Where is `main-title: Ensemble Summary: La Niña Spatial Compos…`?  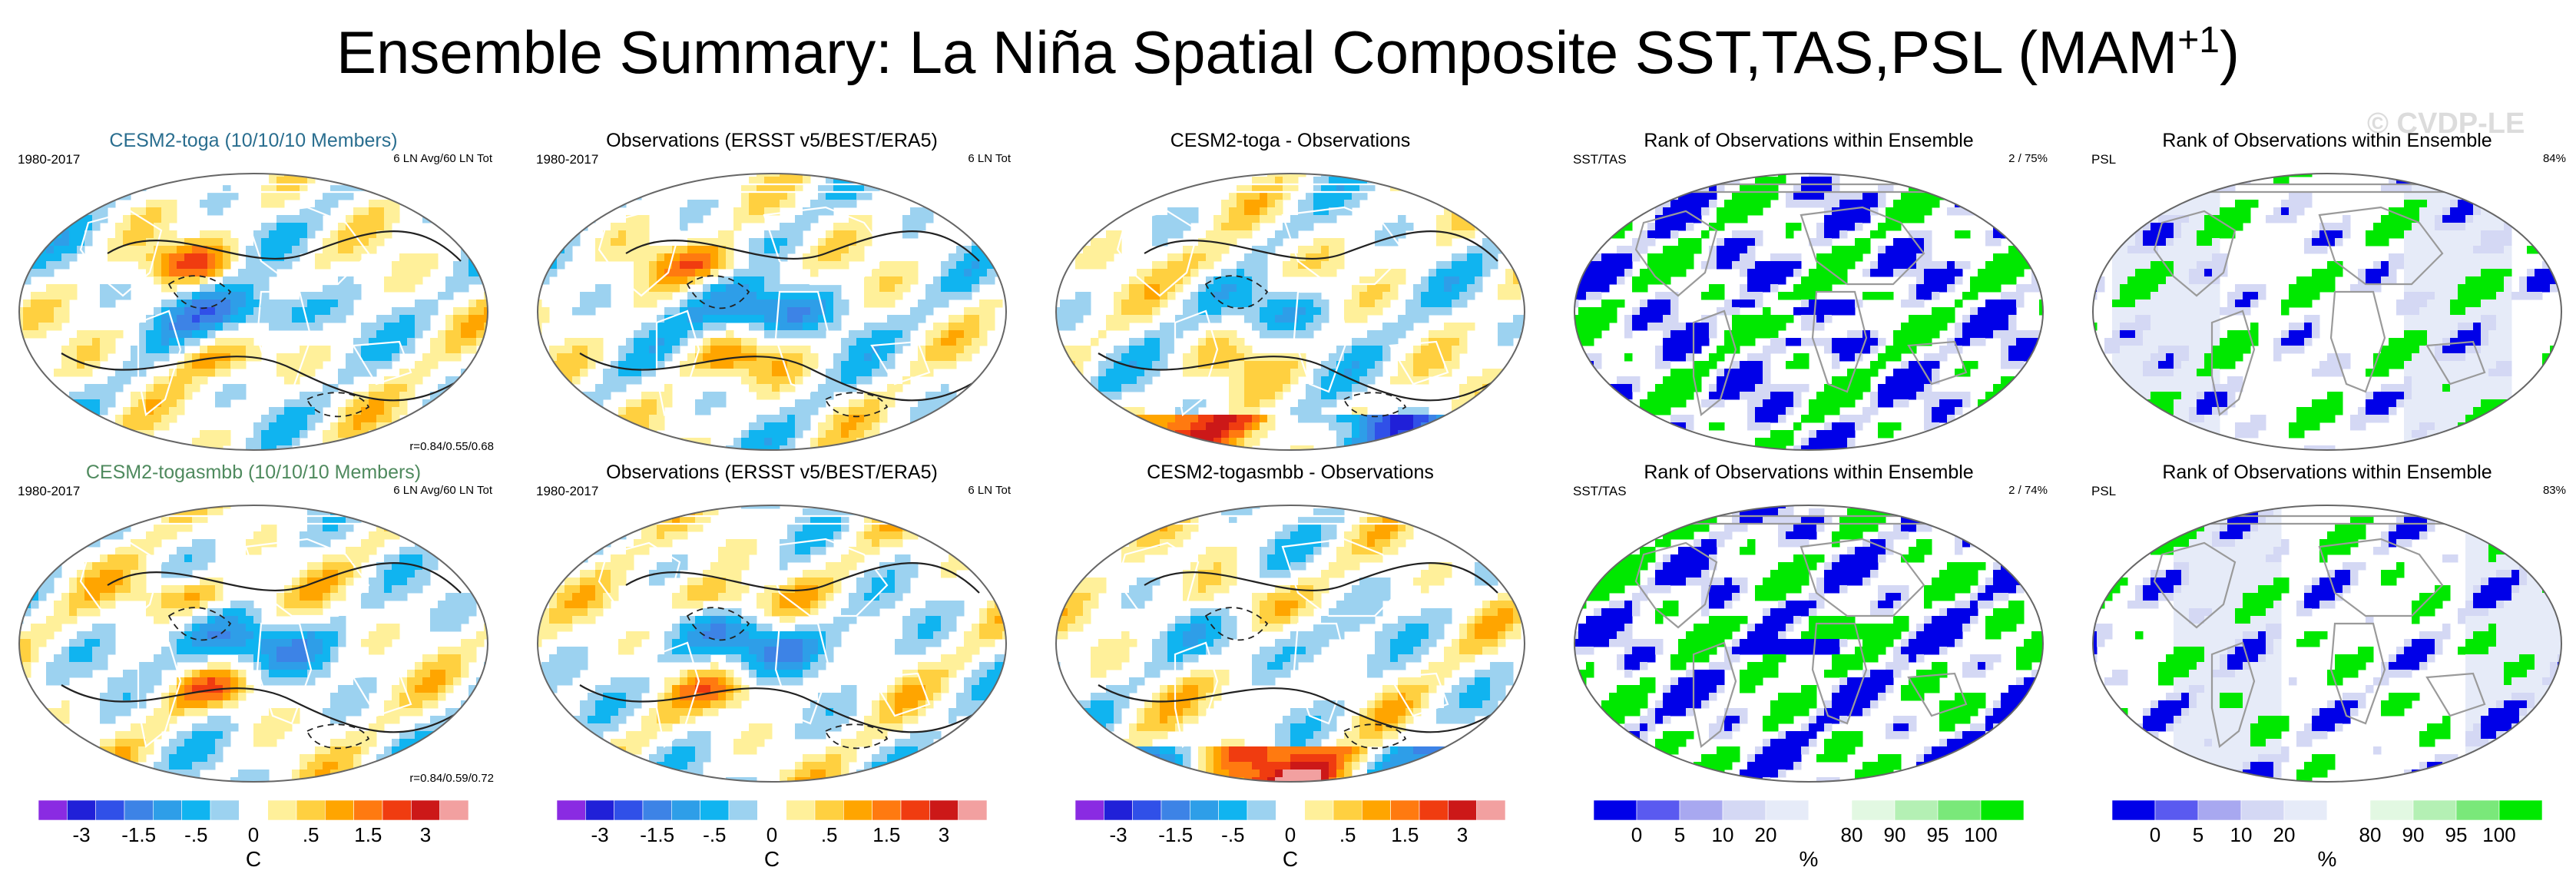
main-title: Ensemble Summary: La Niña Spatial Compos… is located at coordinates (1288, 52).